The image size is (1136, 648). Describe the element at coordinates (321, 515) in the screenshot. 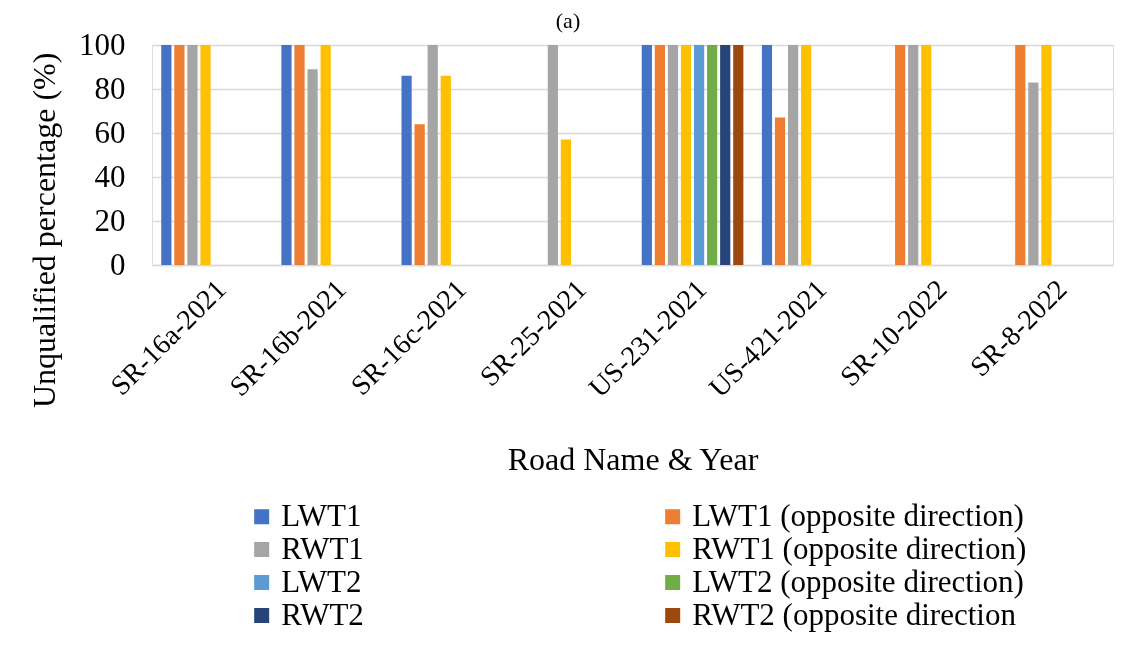

I see `legend-label: LWT1` at that location.